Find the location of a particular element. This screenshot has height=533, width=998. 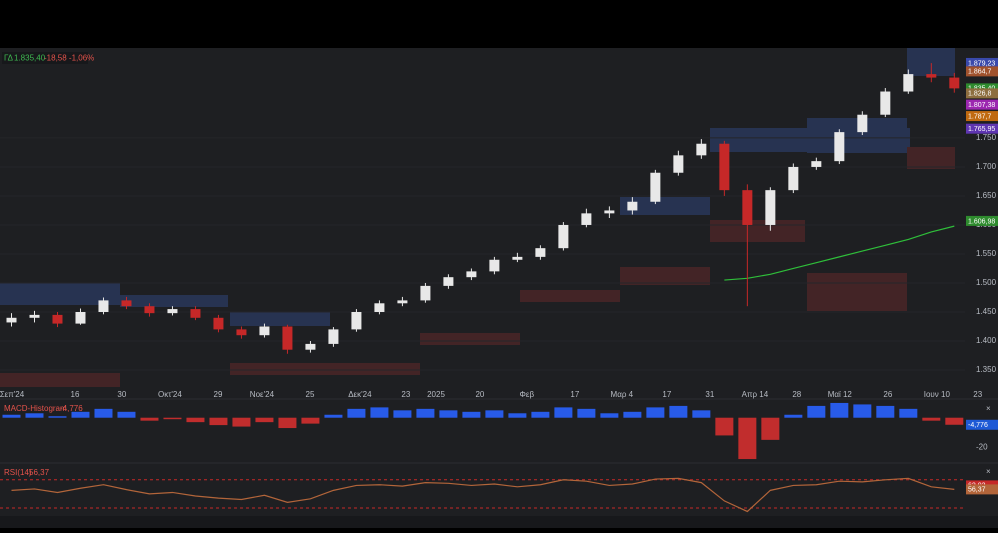

x-tick-label: 29 is located at coordinates (218, 394).